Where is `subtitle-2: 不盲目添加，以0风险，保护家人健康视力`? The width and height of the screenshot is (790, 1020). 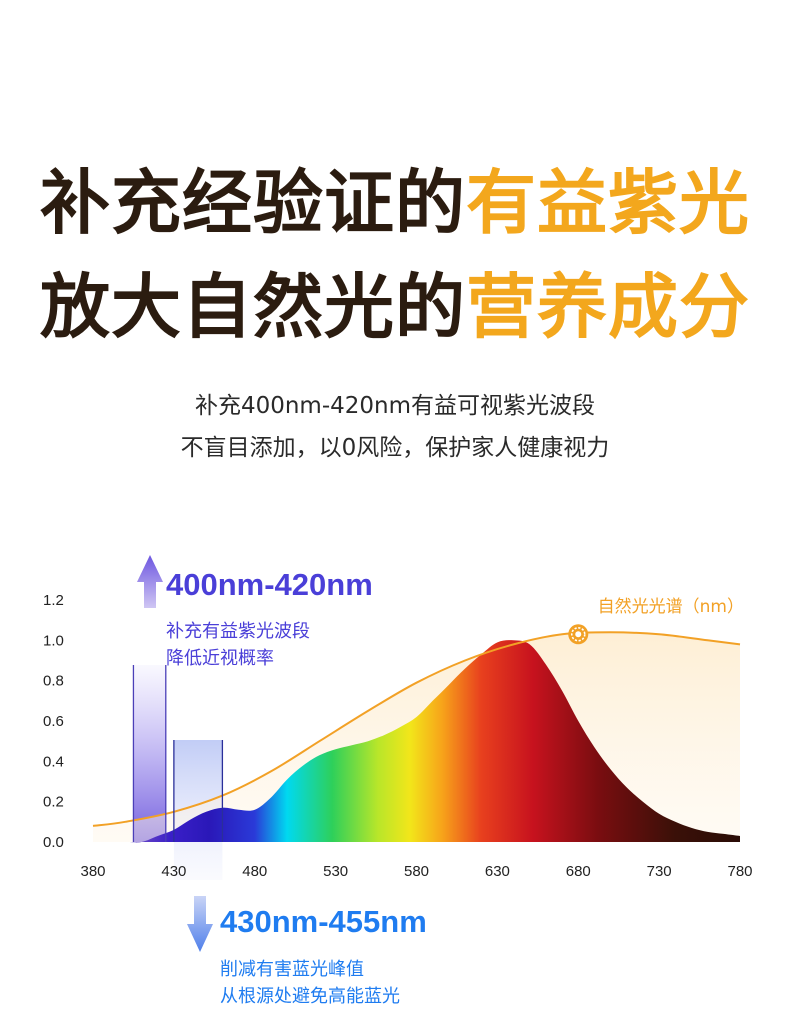
subtitle-2: 不盲目添加，以0风险，保护家人健康视力 is located at coordinates (395, 448).